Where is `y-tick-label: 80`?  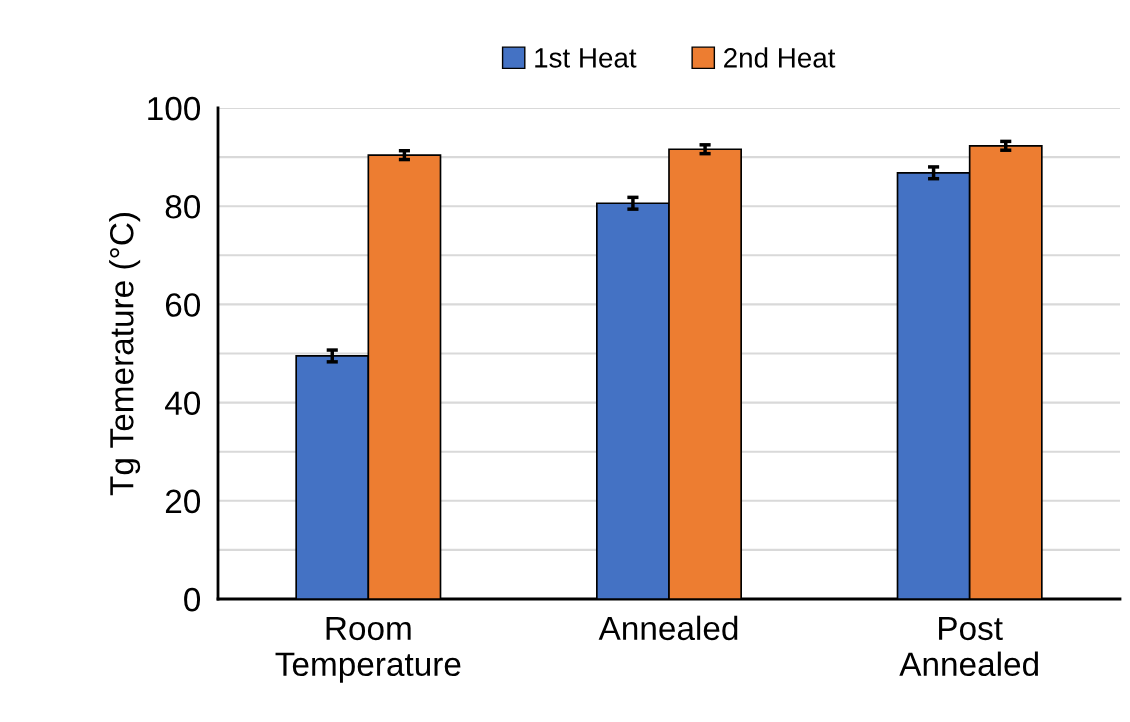
y-tick-label: 80 is located at coordinates (183, 207).